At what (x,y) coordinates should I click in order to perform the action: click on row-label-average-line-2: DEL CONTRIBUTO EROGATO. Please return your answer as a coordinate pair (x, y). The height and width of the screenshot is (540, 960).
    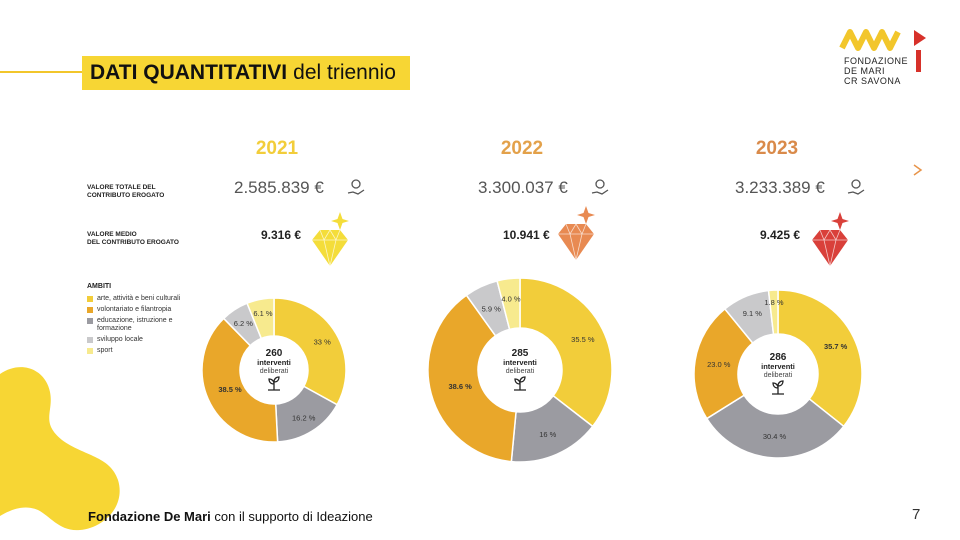
    Looking at the image, I should click on (133, 242).